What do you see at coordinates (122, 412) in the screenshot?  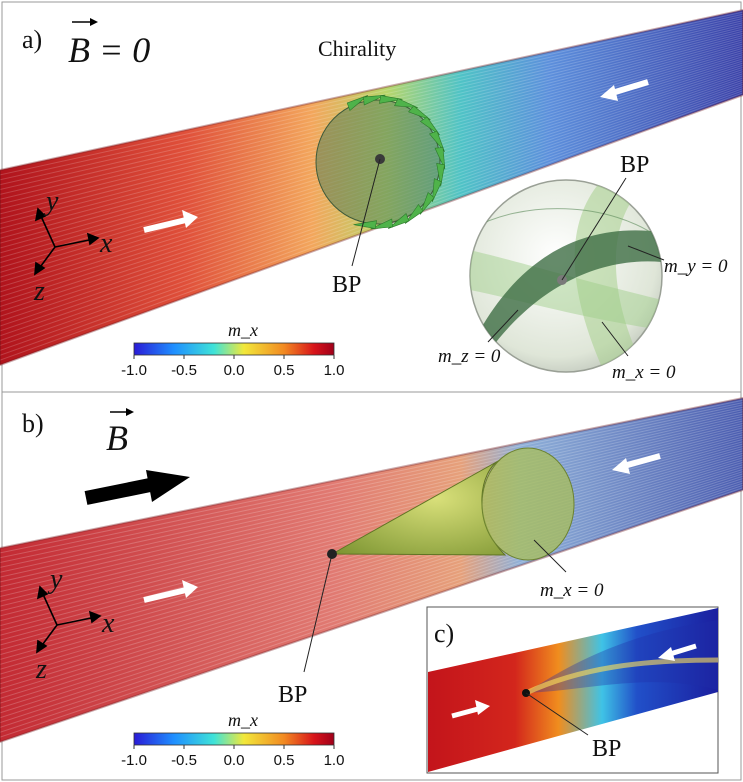 I see `field-vector-b` at bounding box center [122, 412].